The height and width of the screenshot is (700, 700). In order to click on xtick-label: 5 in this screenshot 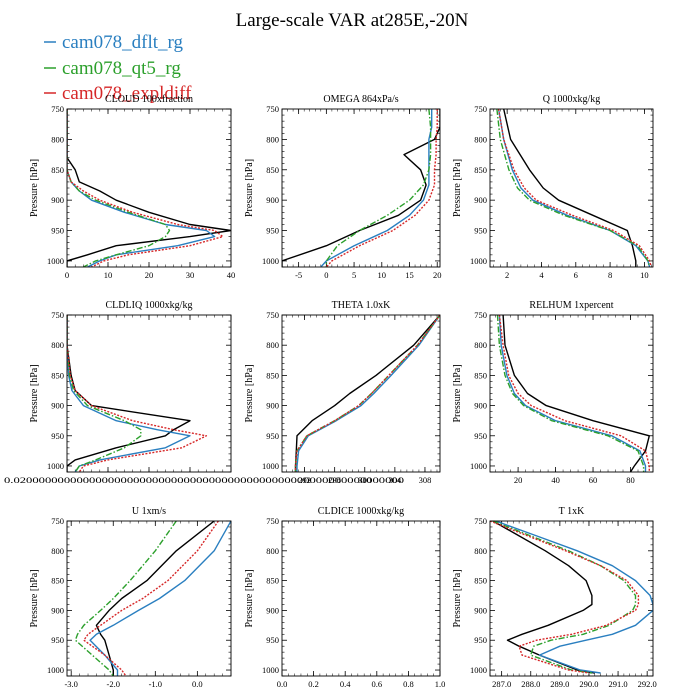, I will do `click(354, 275)`.